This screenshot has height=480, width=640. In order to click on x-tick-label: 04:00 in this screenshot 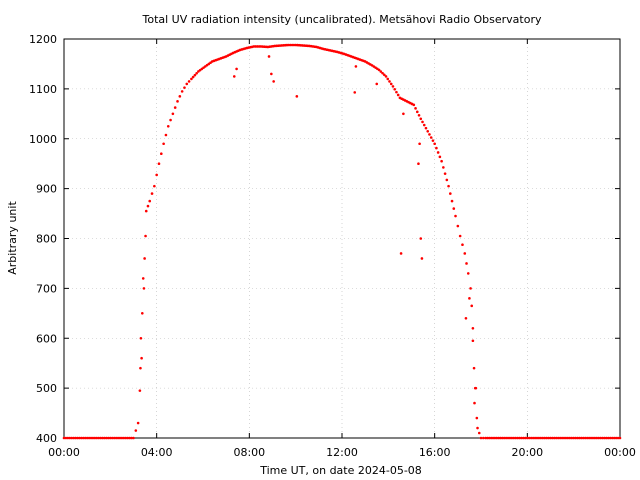, I will do `click(157, 452)`.